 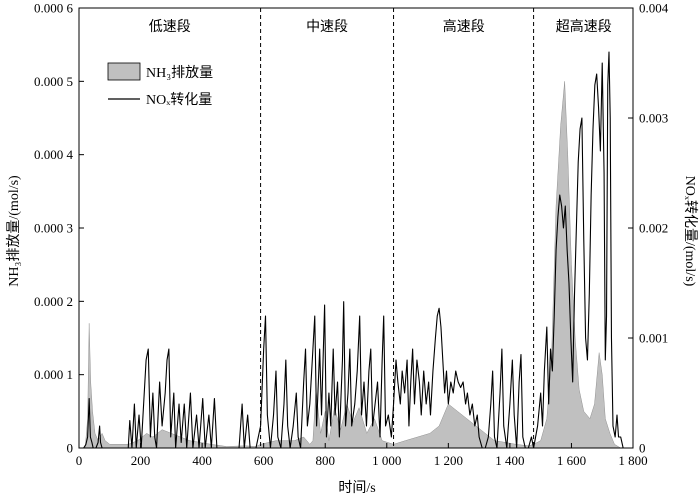 What do you see at coordinates (654, 8) in the screenshot?
I see `right-y-tick-label-4: 0.004` at bounding box center [654, 8].